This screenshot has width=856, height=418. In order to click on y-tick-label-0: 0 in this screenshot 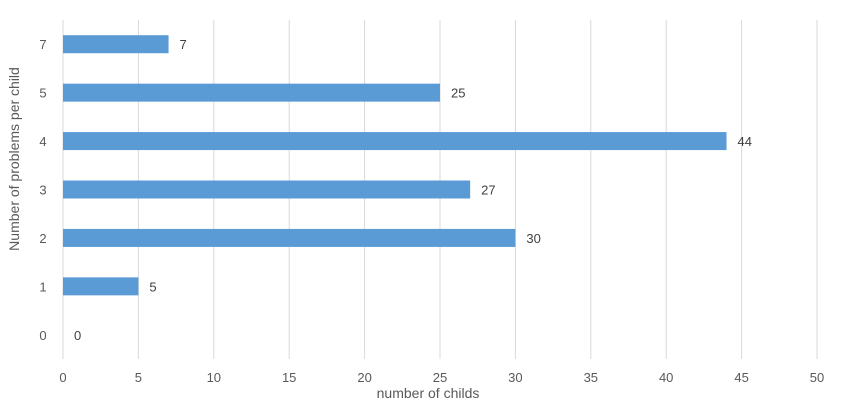, I will do `click(42, 335)`.